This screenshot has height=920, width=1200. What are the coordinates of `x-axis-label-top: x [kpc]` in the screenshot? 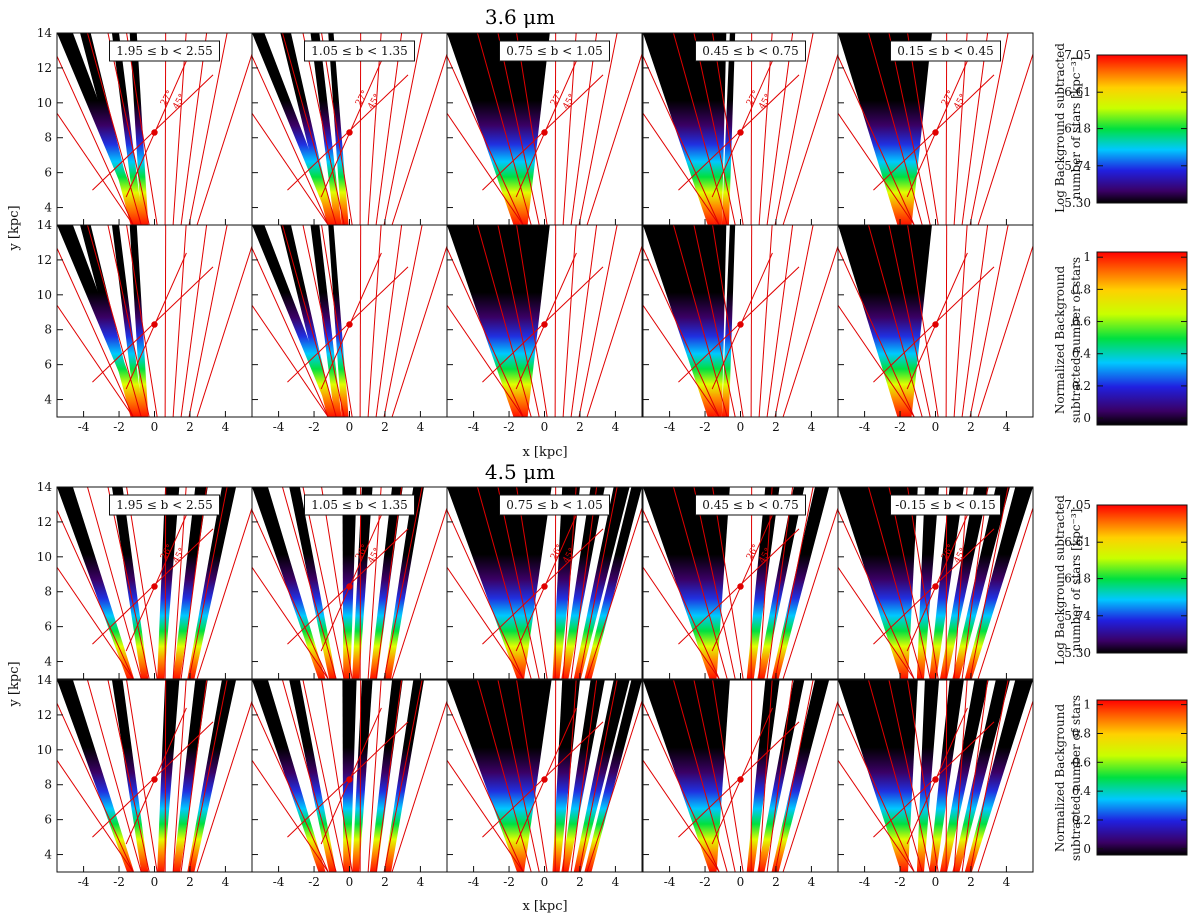 It's located at (544, 452).